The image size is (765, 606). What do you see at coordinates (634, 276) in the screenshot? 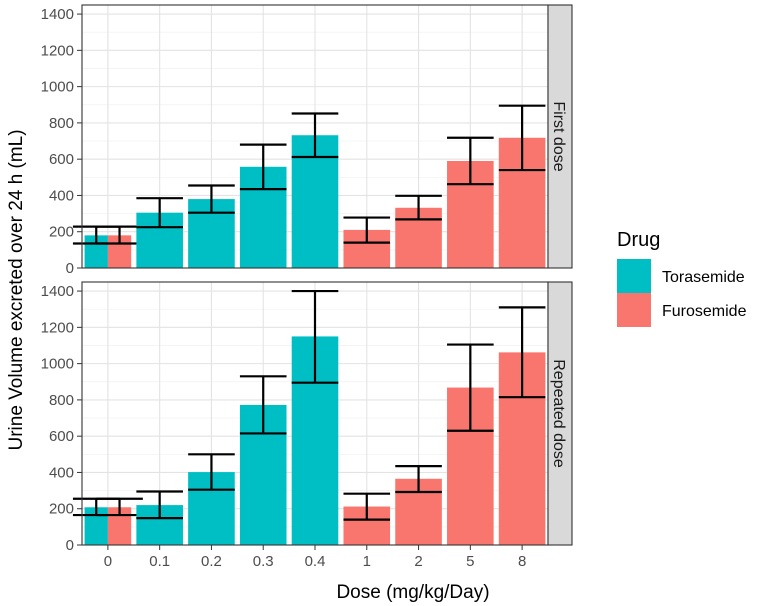
I see `legend-swatch-torasemide` at bounding box center [634, 276].